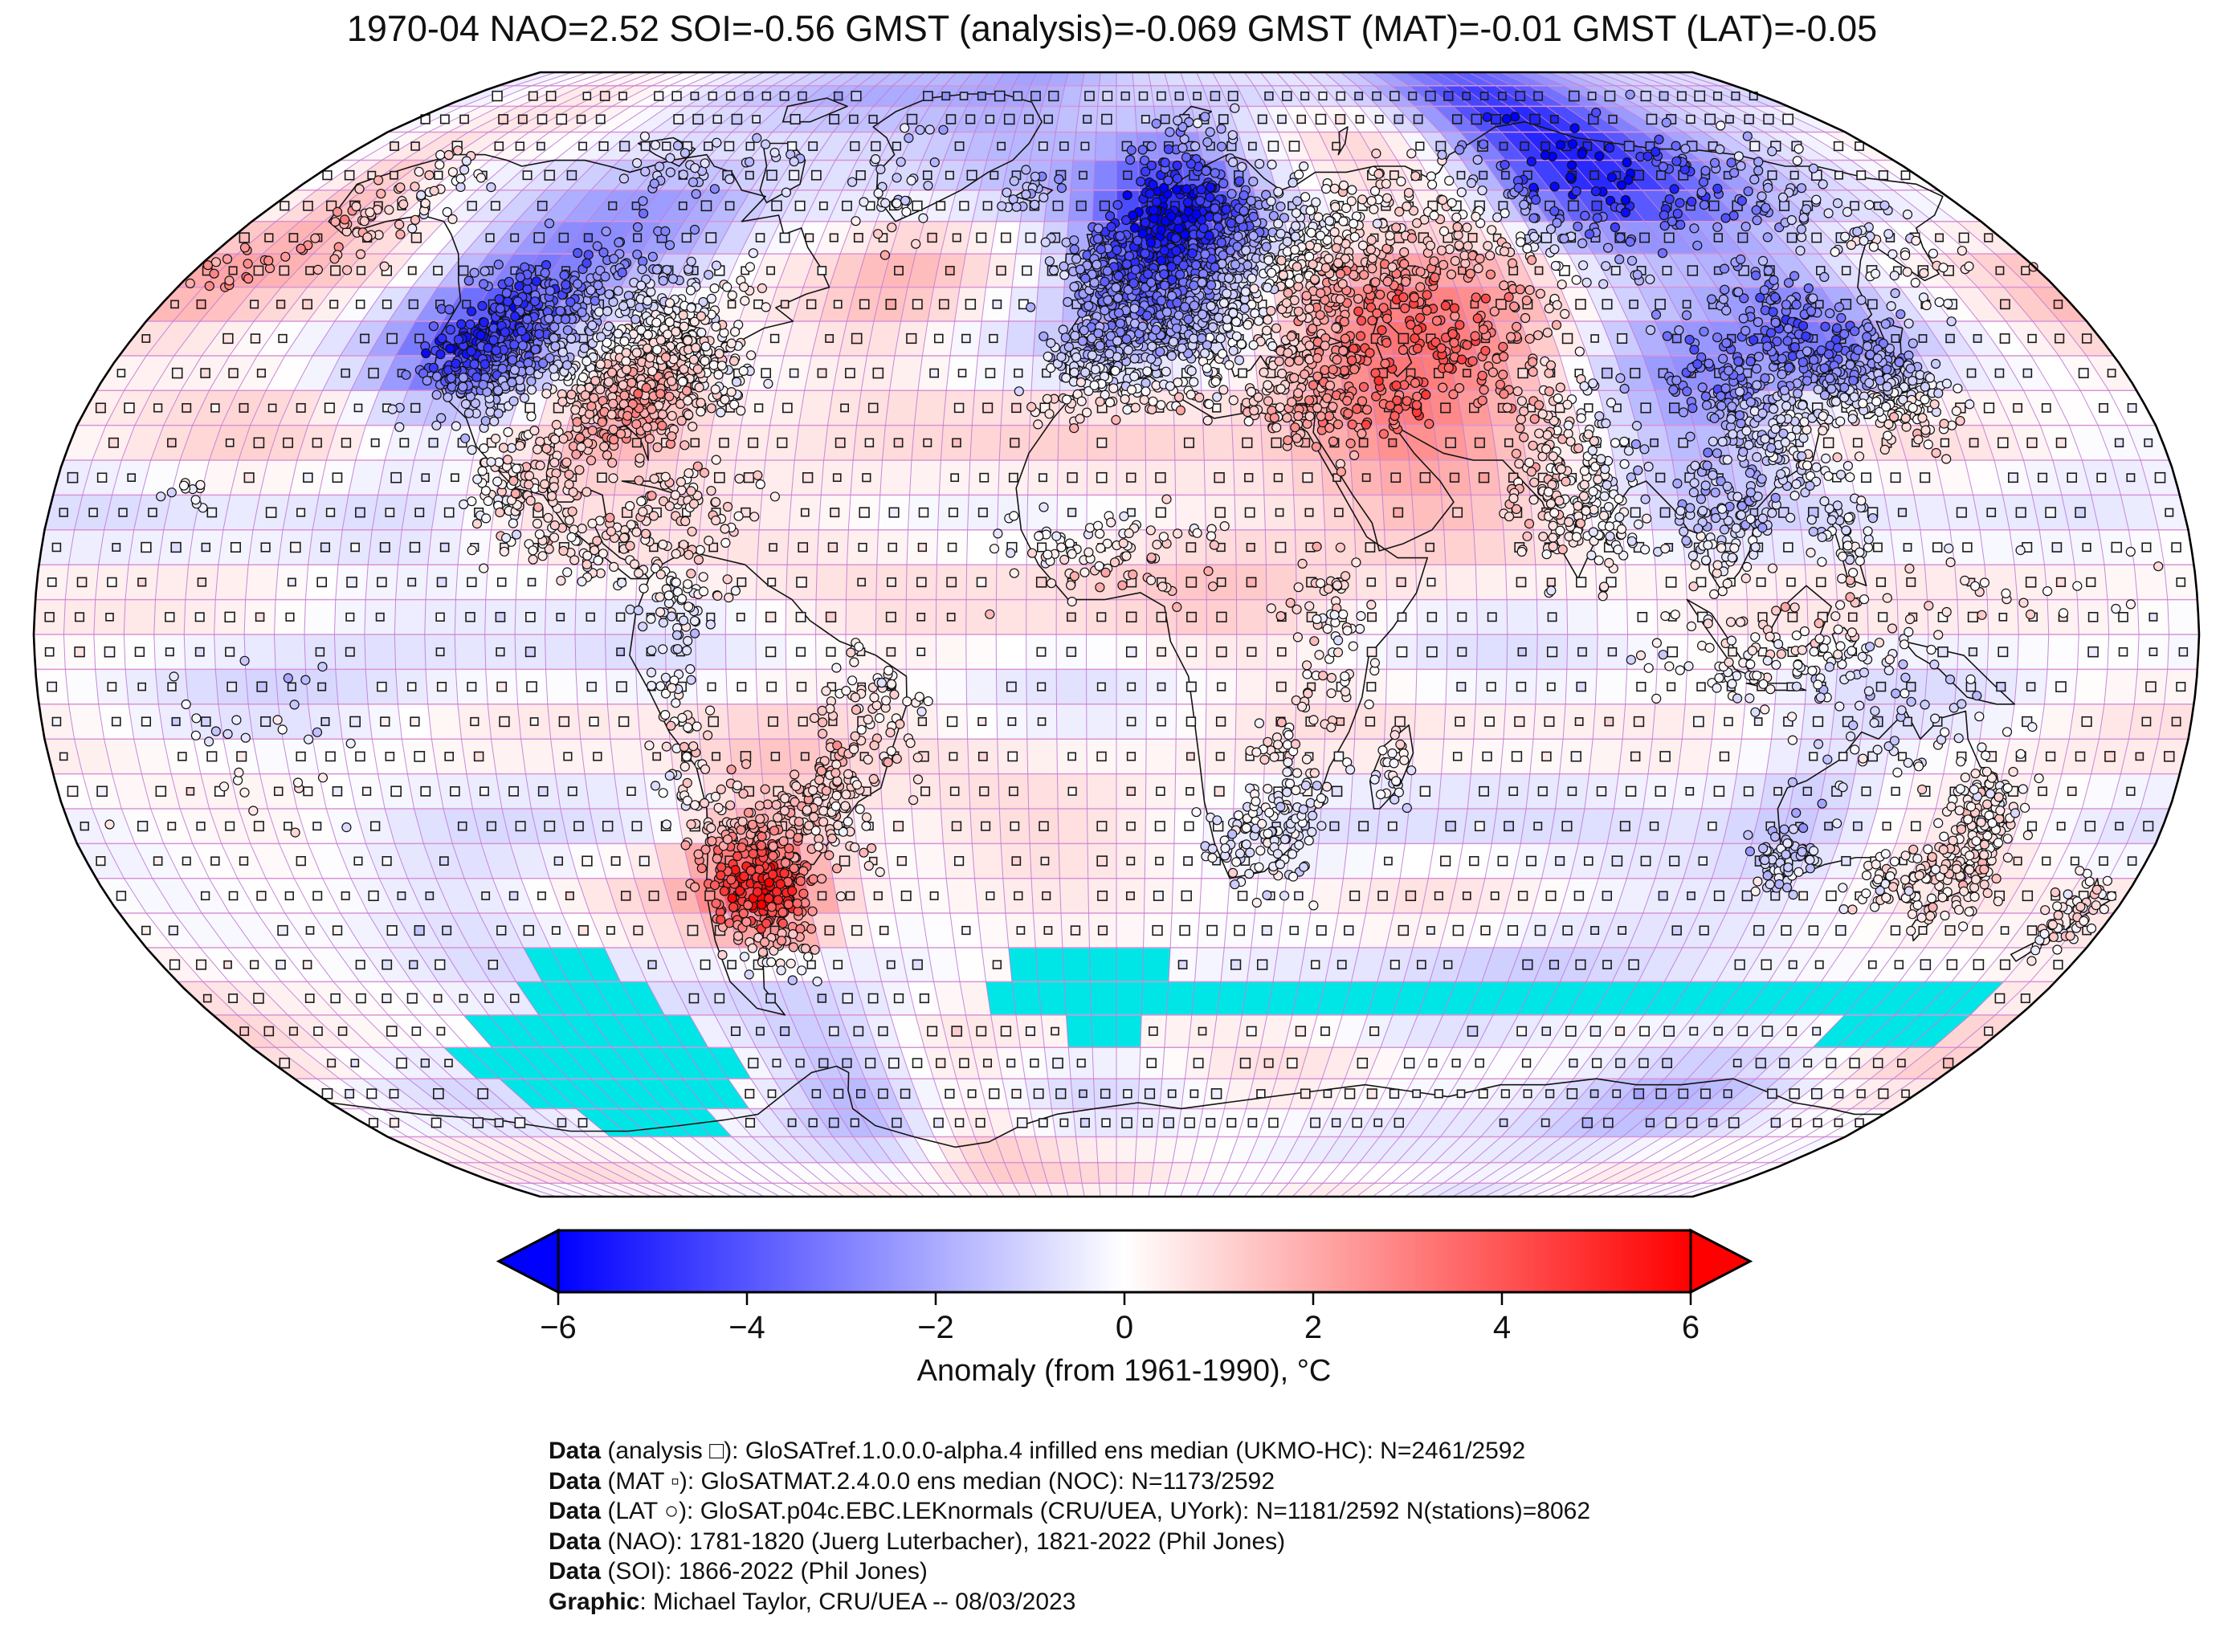  I want to click on colorbar-right-arrow, so click(1721, 1261).